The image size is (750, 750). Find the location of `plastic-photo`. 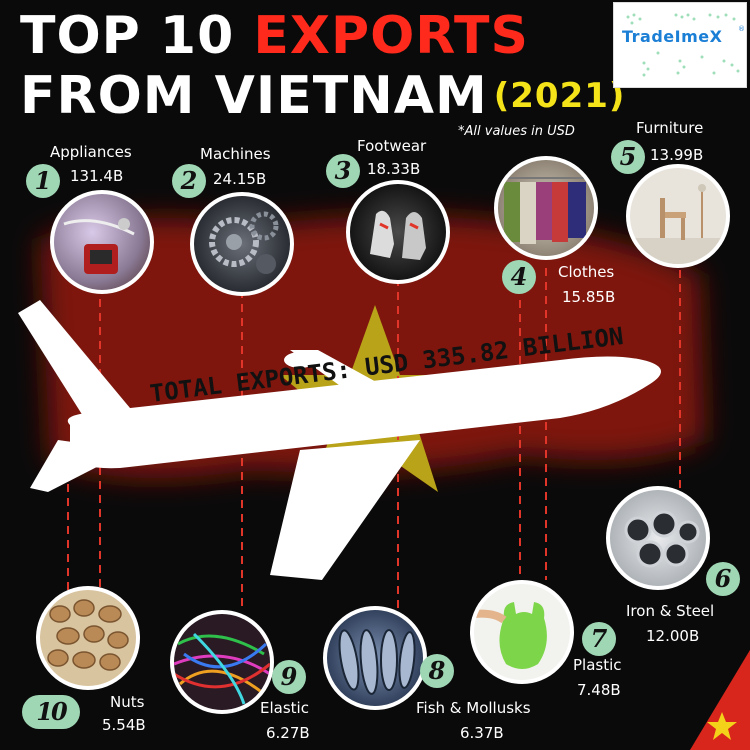

plastic-photo is located at coordinates (522, 632).